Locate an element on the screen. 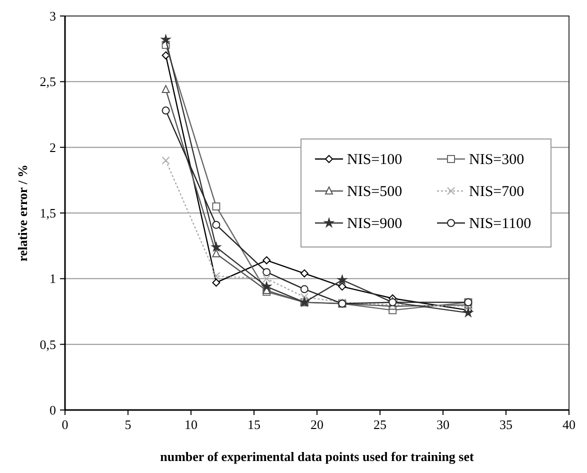  x-tick-label: 35 is located at coordinates (506, 424).